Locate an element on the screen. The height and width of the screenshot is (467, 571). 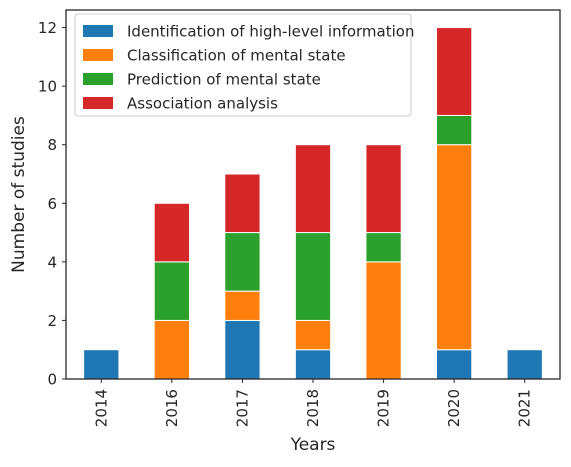
legend-label-2: Prediction of mental state is located at coordinates (224, 80).